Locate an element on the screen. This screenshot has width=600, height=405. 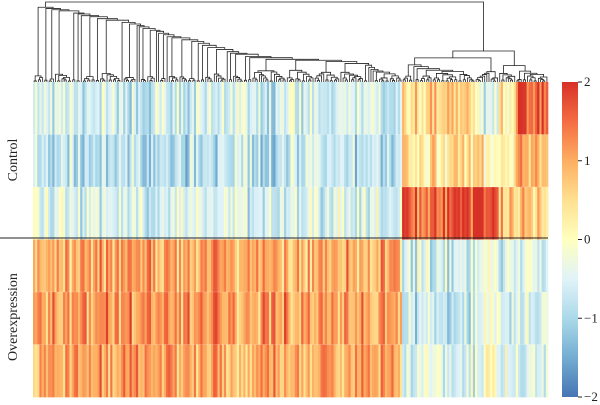
colorbar-tick-label: 2 is located at coordinates (587, 81).